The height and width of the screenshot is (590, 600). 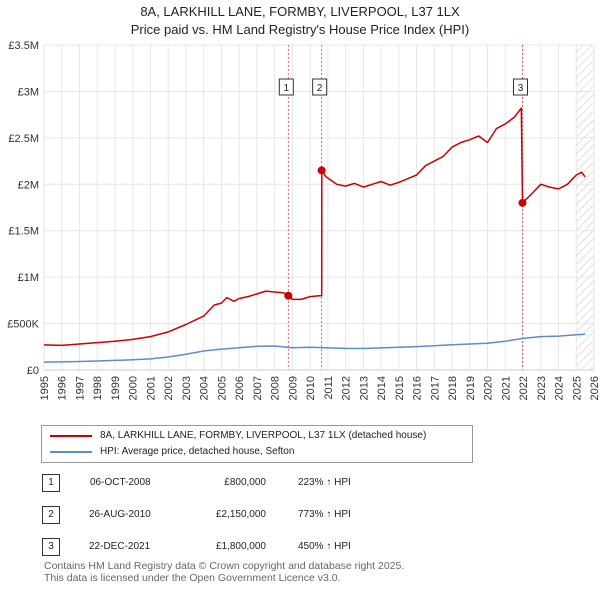 I want to click on transaction-row: 2 26-AUG-2010 £2,150,000 773% ↑ HPI, so click(x=300, y=516).